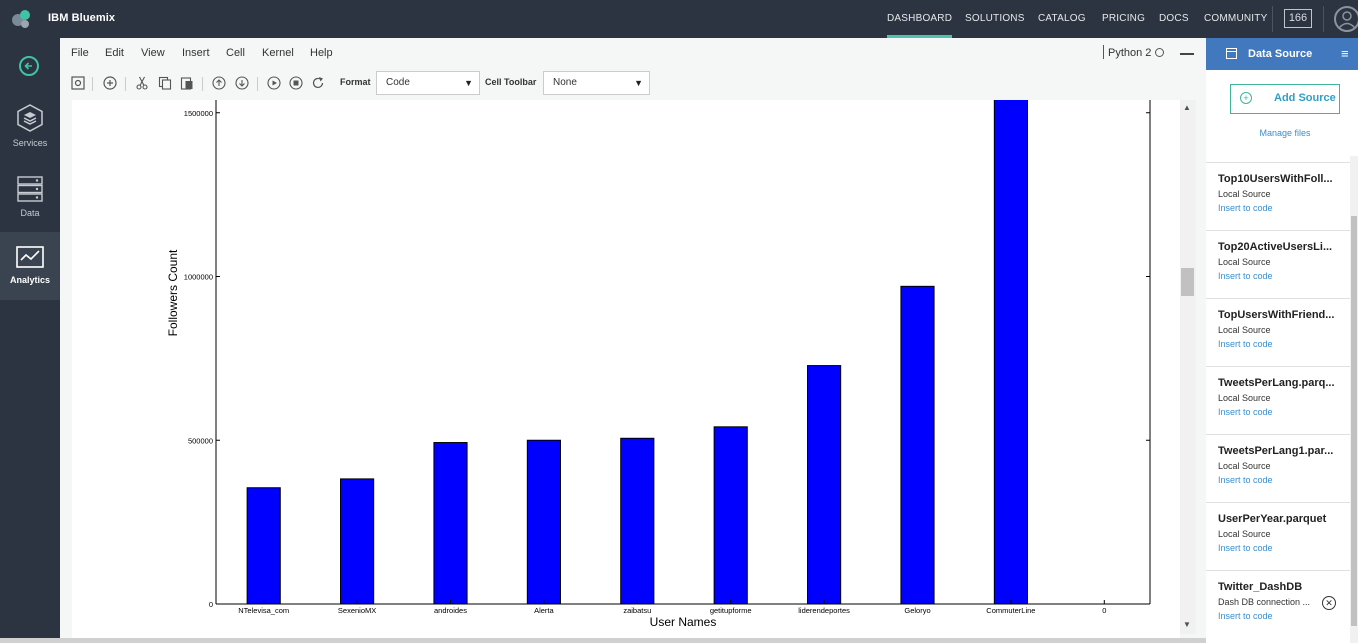 This screenshot has width=1358, height=643. What do you see at coordinates (917, 610) in the screenshot?
I see `x-tick-label: Geloryo` at bounding box center [917, 610].